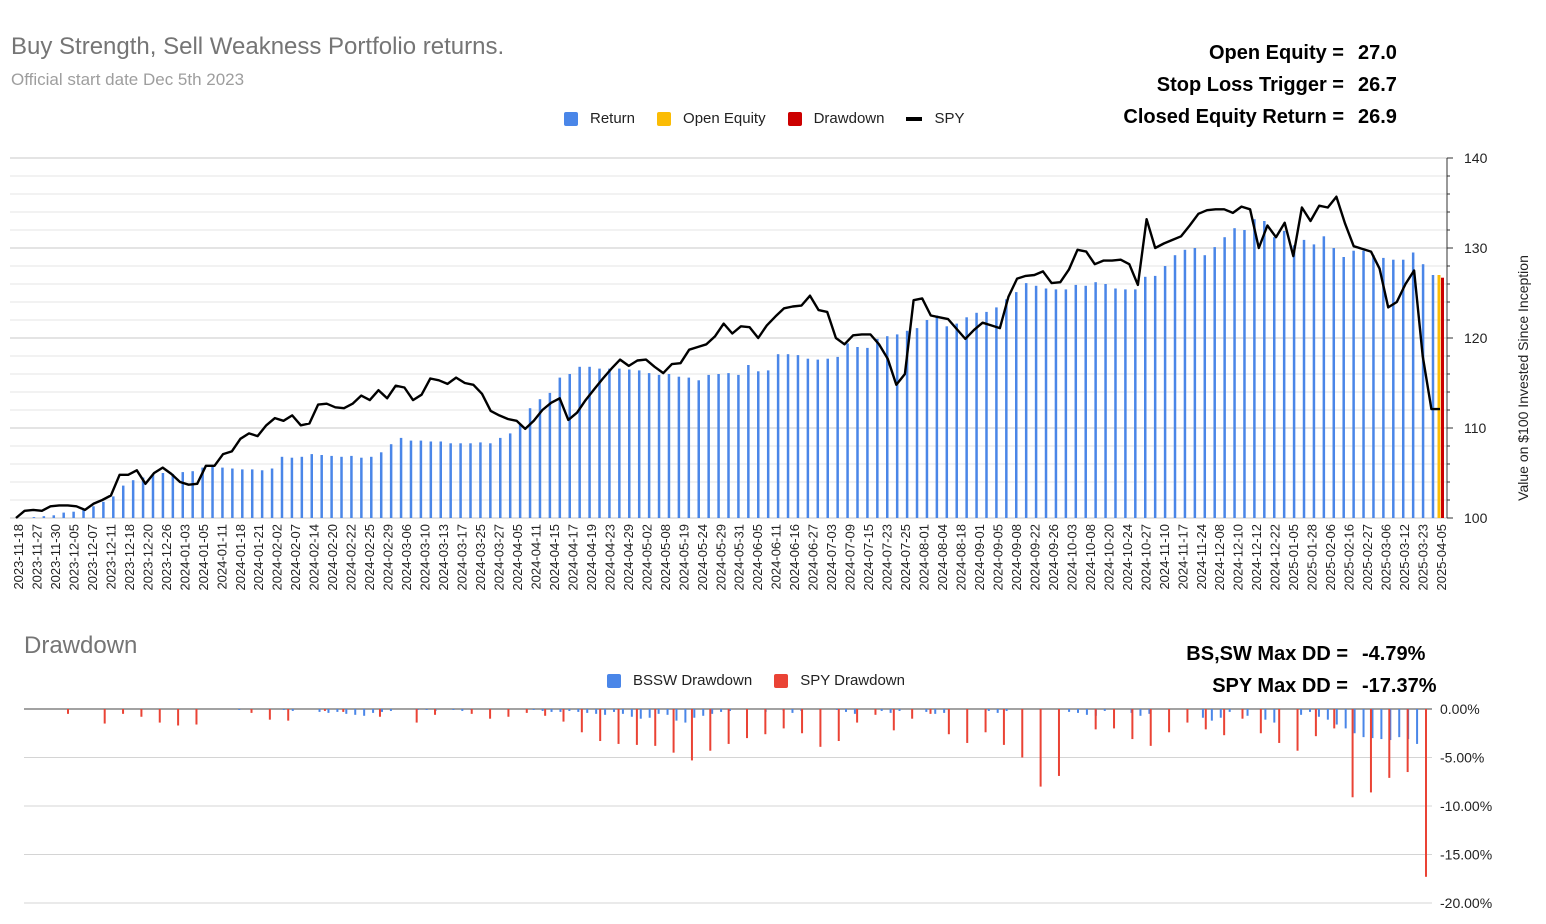 The height and width of the screenshot is (924, 1546). I want to click on x-tick-label: 2024-06-05, so click(757, 557).